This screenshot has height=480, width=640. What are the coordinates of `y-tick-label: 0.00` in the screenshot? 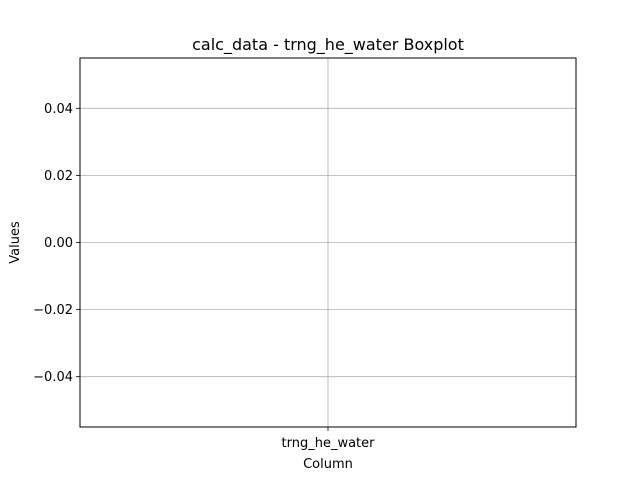 It's located at (58, 243).